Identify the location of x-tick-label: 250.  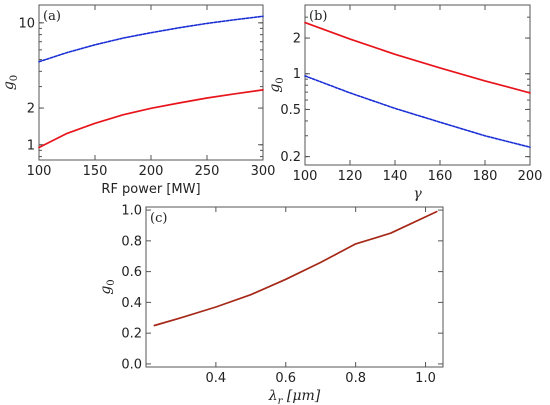
(207, 171).